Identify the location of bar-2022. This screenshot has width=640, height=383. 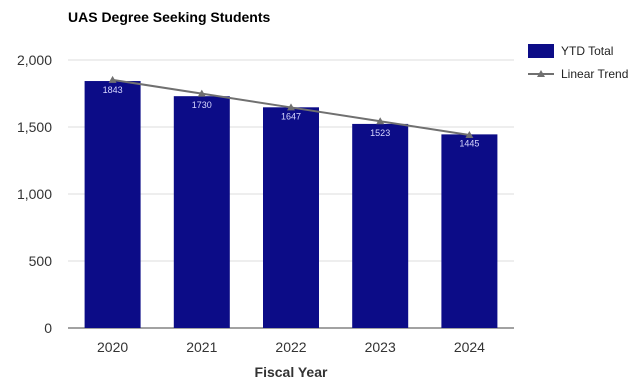
(291, 217).